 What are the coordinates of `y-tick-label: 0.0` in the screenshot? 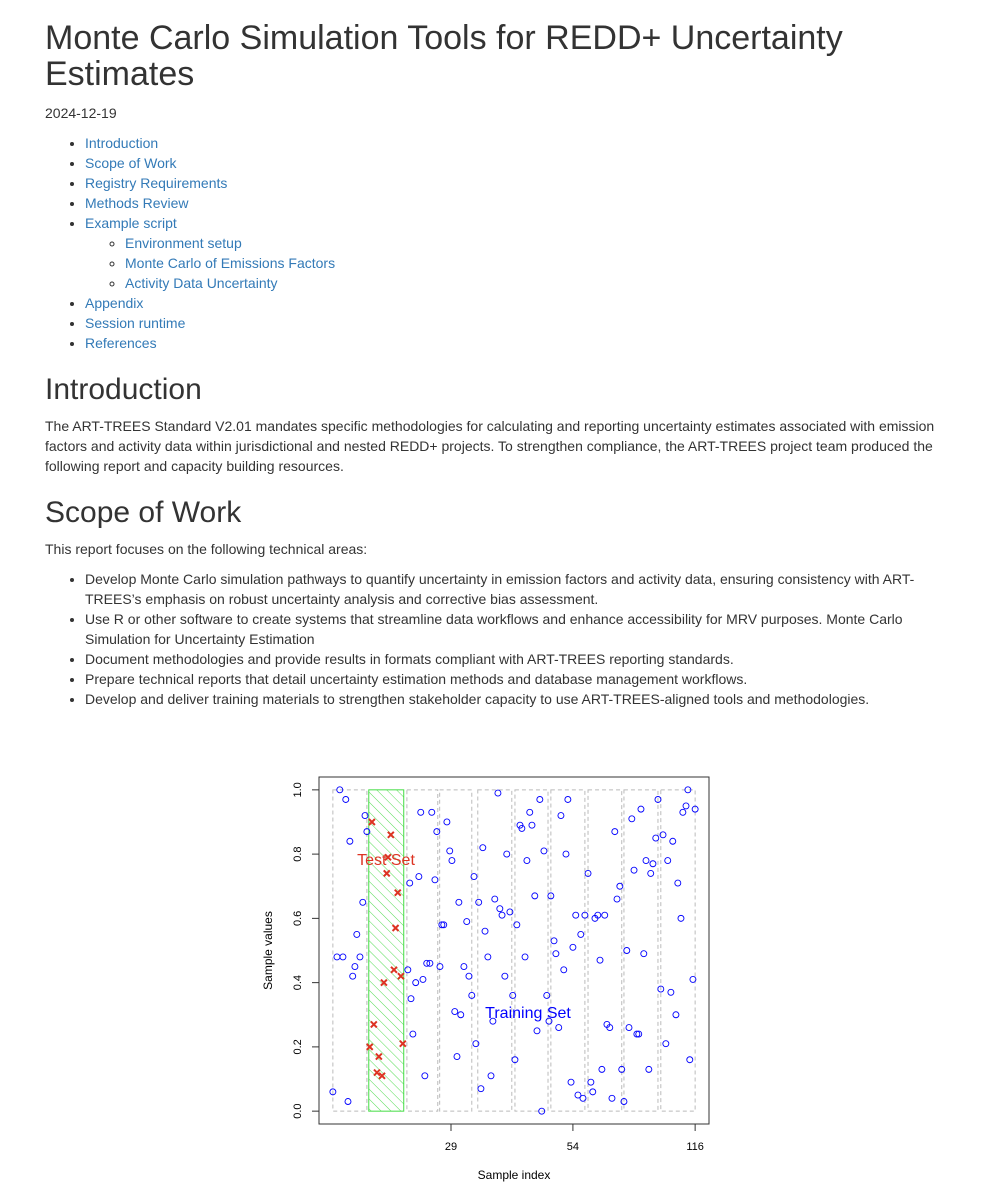 It's located at (298, 1110).